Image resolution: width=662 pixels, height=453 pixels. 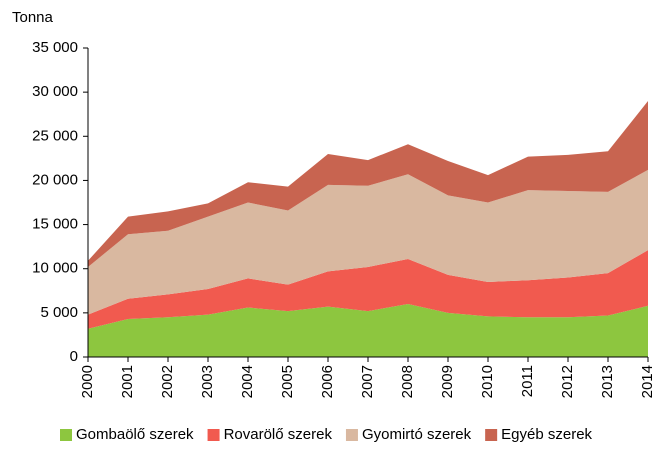 What do you see at coordinates (55, 47) in the screenshot?
I see `y-tick-label: 35 000` at bounding box center [55, 47].